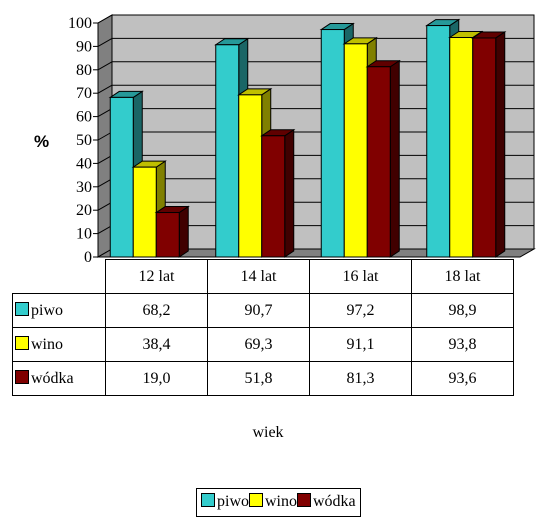 Image resolution: width=536 pixels, height=524 pixels. I want to click on y-tick-label: 60, so click(84, 117).